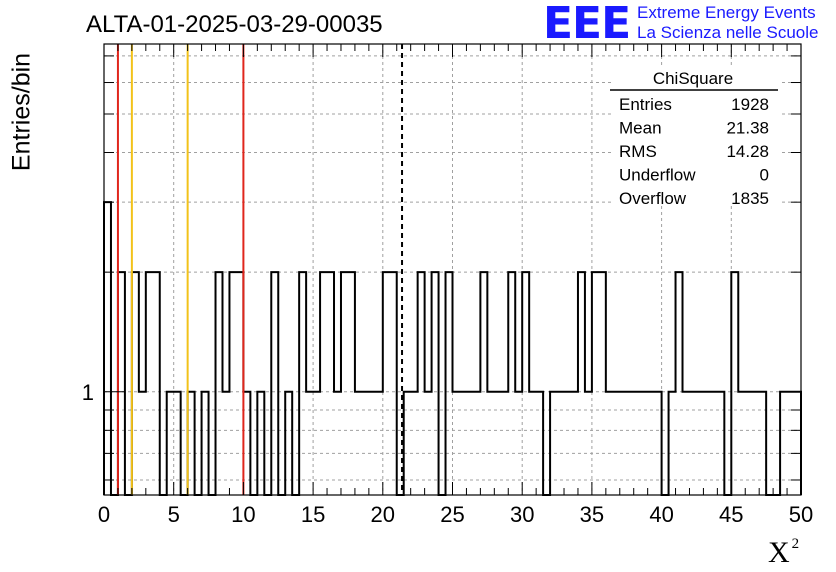  Describe the element at coordinates (452, 514) in the screenshot. I see `x-tick-label: 25` at that location.